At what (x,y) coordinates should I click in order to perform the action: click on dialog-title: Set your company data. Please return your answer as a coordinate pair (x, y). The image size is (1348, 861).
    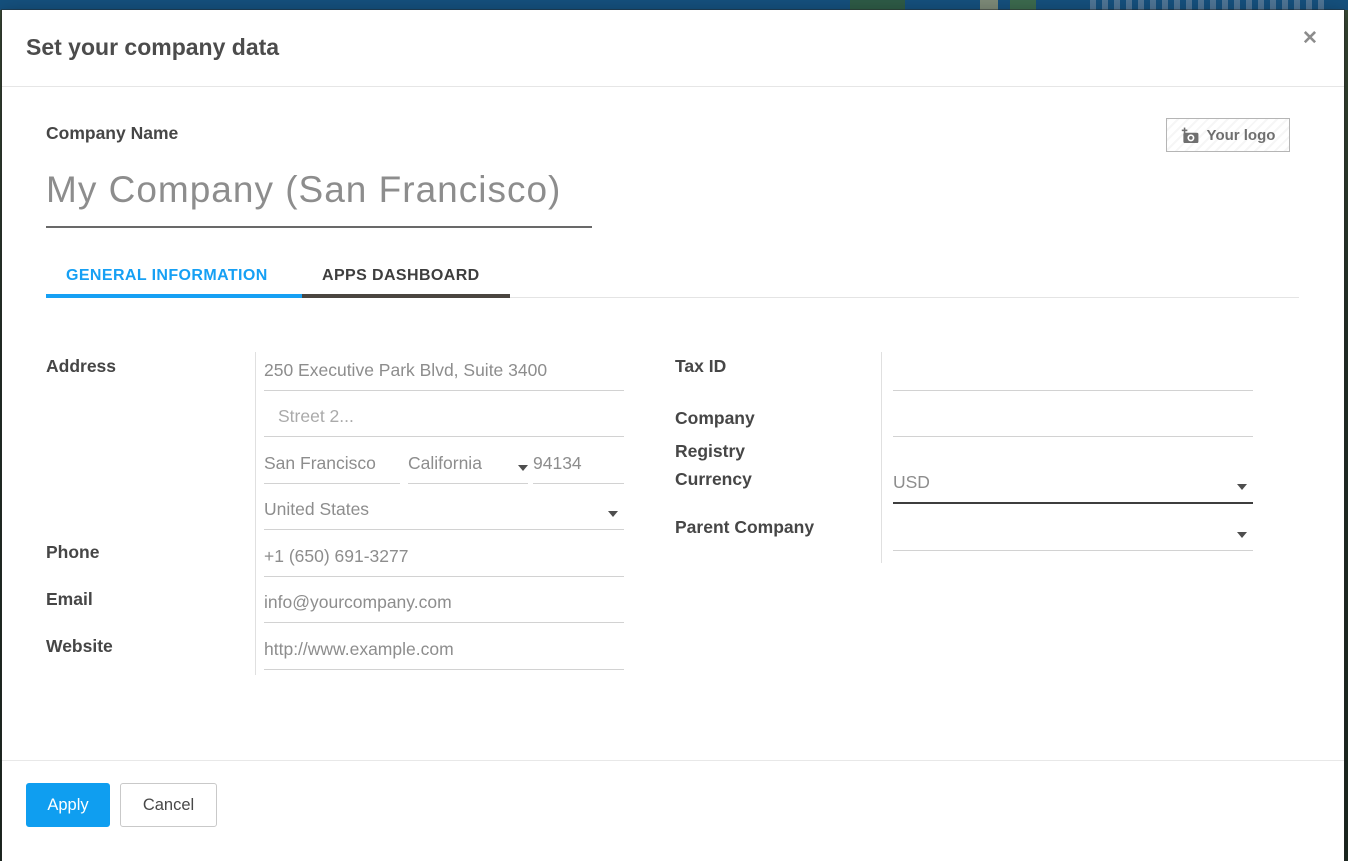
    Looking at the image, I should click on (153, 47).